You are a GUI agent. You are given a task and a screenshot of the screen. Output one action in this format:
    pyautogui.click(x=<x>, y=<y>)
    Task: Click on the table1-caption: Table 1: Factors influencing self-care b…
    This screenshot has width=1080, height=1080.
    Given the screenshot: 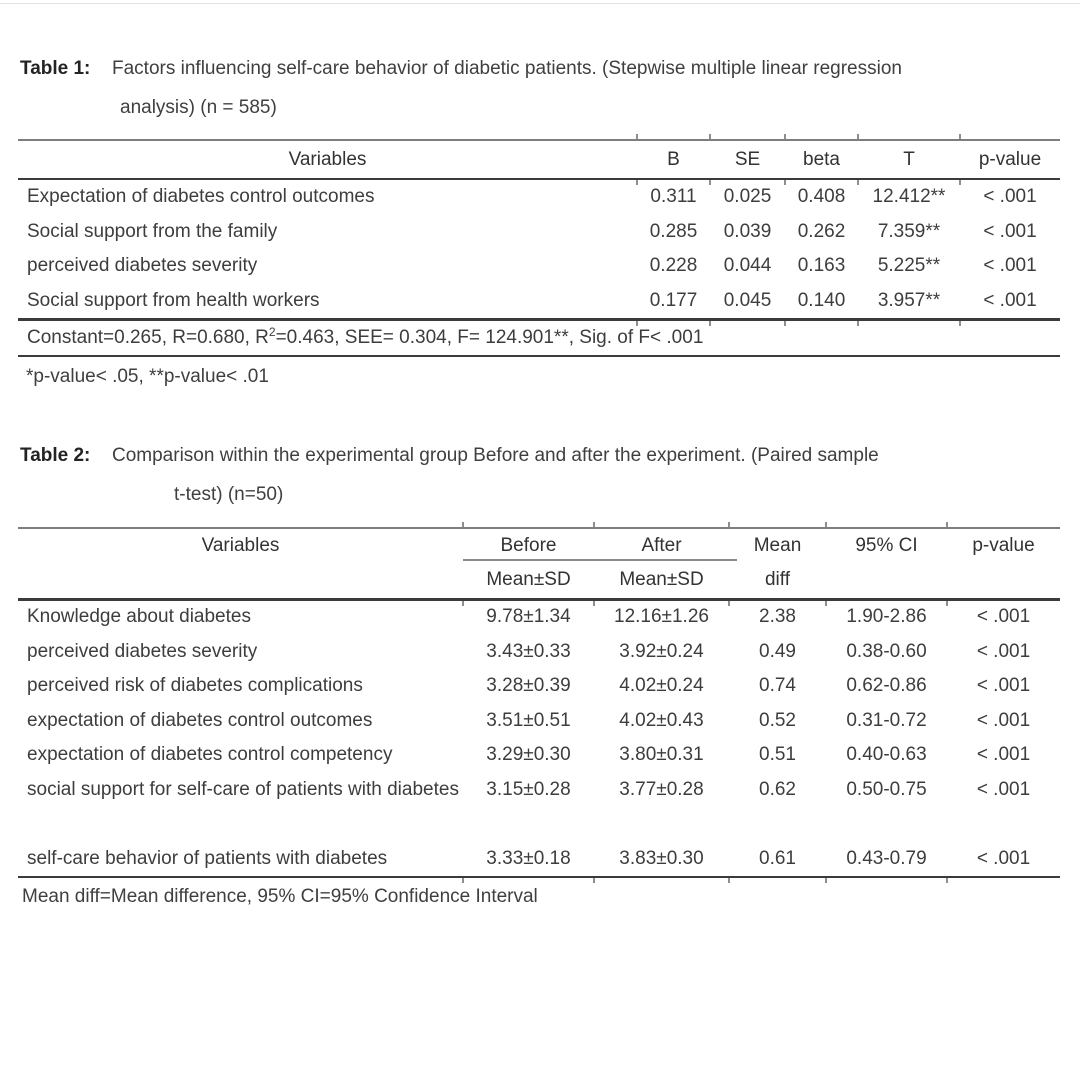 What is the action you would take?
    pyautogui.click(x=535, y=88)
    